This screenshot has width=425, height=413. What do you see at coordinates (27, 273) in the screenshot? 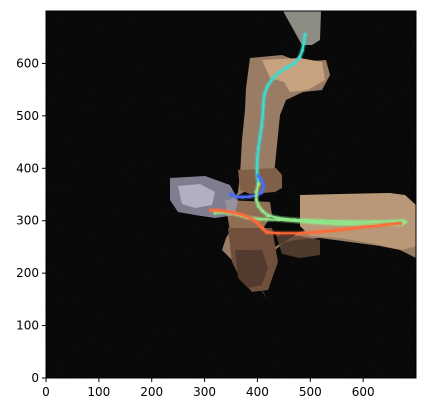
I see `y-tick-label: 200` at bounding box center [27, 273].